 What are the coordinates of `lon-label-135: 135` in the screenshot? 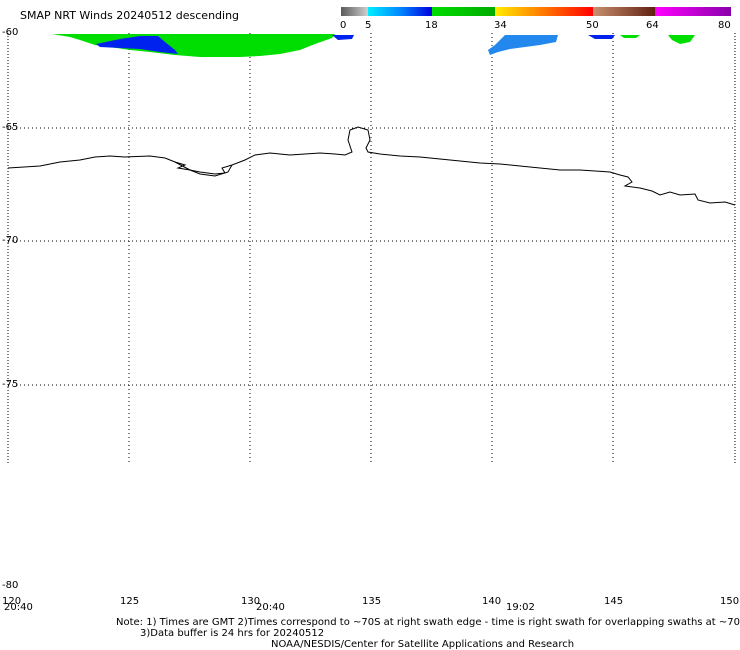 It's located at (372, 601).